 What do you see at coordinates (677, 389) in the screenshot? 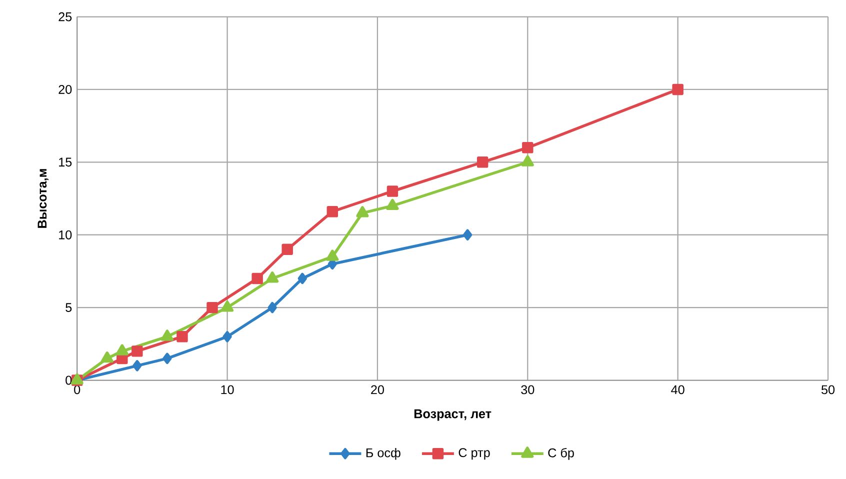
I see `x-tick-label: 40` at bounding box center [677, 389].